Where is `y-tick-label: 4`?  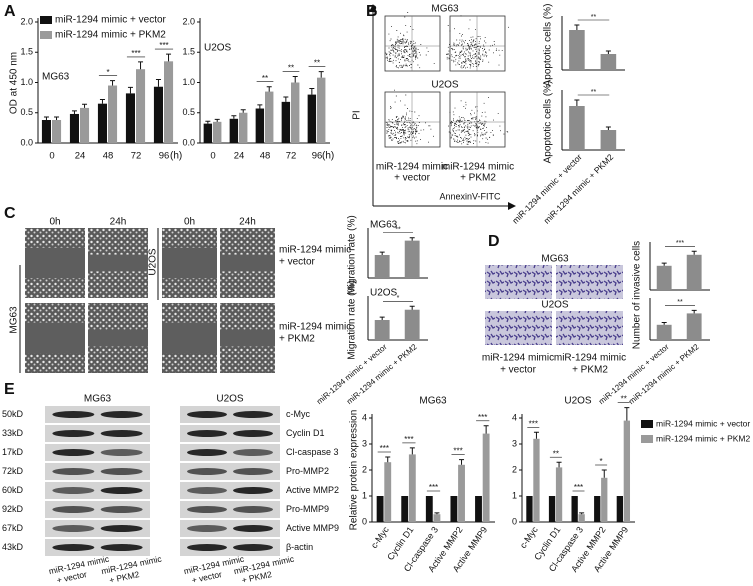
y-tick-label: 4 is located at coordinates (364, 417).